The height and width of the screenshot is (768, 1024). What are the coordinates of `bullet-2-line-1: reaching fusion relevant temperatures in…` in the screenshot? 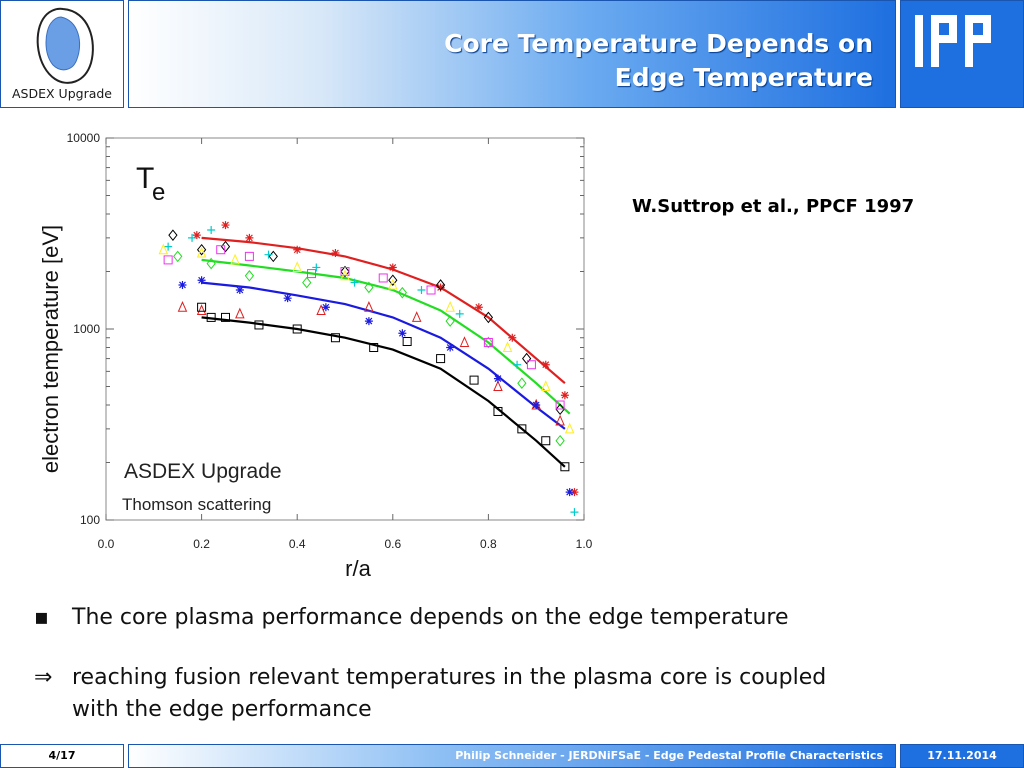 It's located at (449, 677).